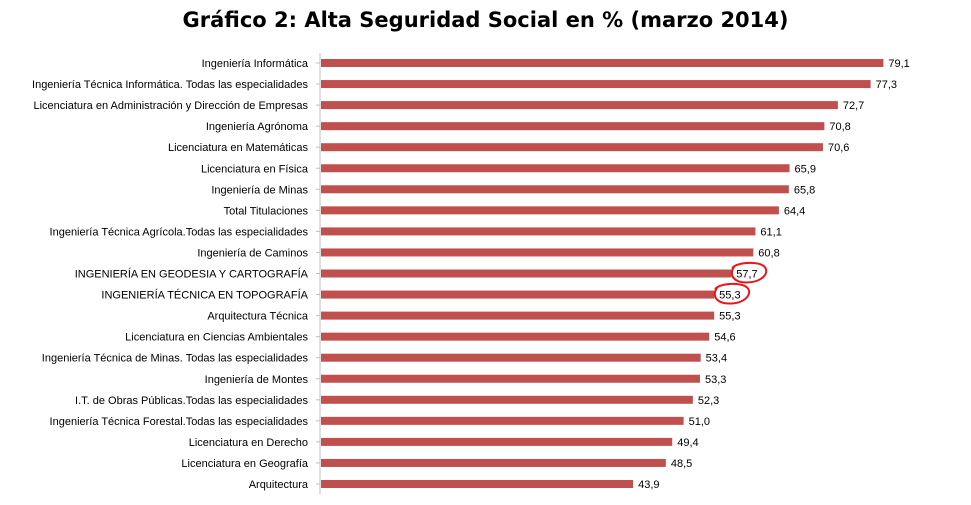 This screenshot has width=971, height=505. I want to click on category-label: INGENIERÍA EN GEODESIA Y CARTOGRAFÍA, so click(192, 274).